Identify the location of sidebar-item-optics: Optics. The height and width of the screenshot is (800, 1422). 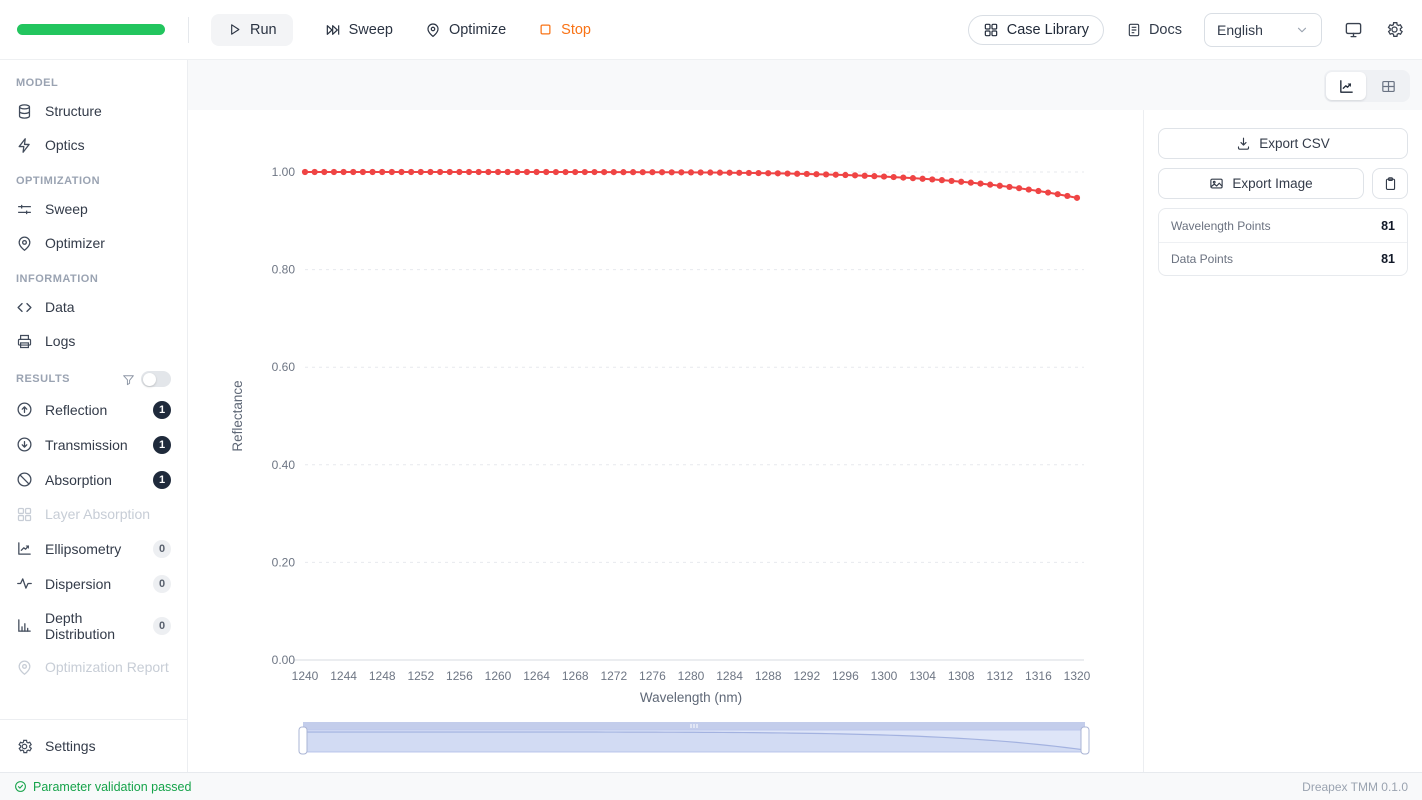
(93, 145).